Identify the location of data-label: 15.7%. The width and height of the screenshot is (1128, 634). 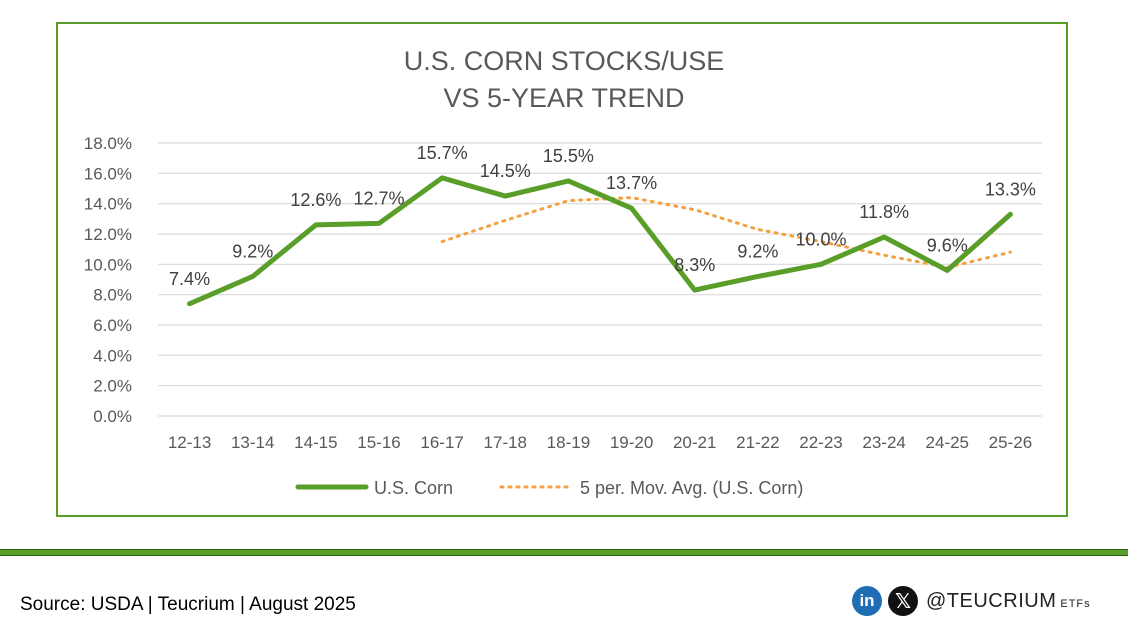
(442, 153).